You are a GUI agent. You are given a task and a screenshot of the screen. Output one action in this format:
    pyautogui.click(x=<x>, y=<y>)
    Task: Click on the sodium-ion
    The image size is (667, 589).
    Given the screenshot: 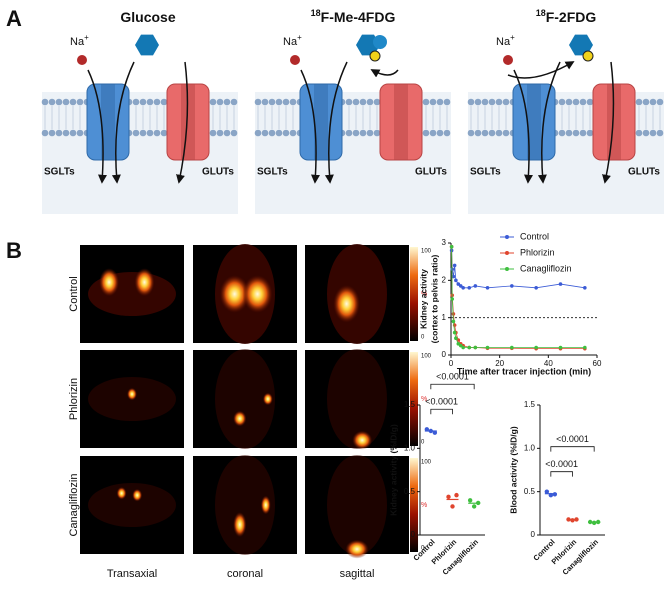 What is the action you would take?
    pyautogui.click(x=82, y=60)
    